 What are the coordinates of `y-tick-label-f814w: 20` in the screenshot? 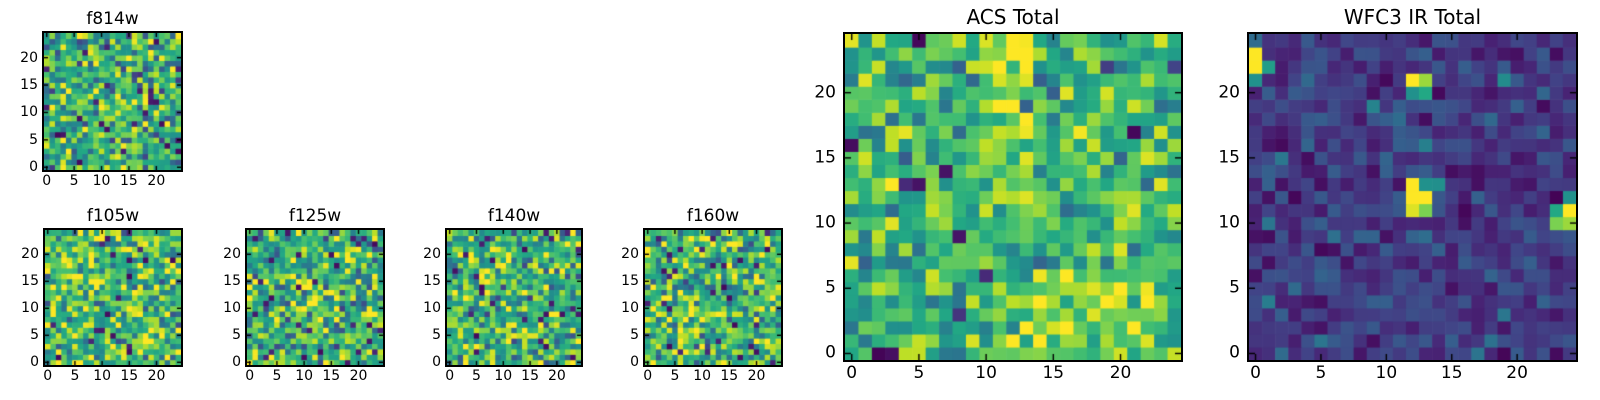 It's located at (29, 57).